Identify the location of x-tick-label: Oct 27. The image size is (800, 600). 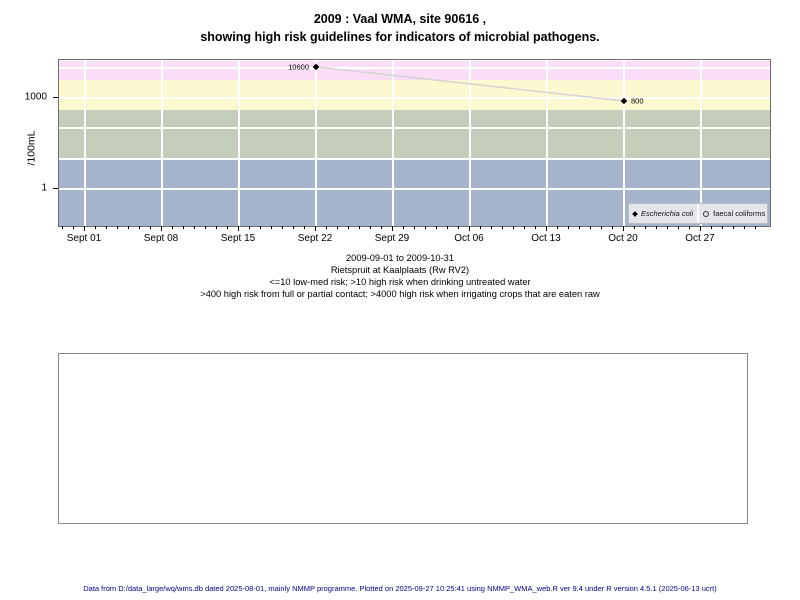
(700, 238).